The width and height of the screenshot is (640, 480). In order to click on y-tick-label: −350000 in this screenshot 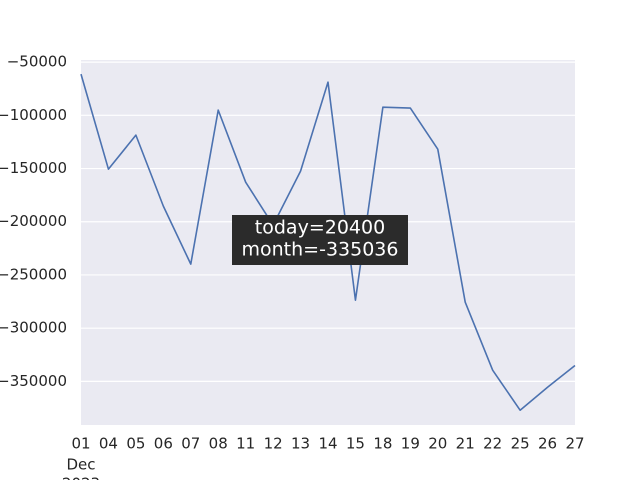, I will do `click(33, 381)`.